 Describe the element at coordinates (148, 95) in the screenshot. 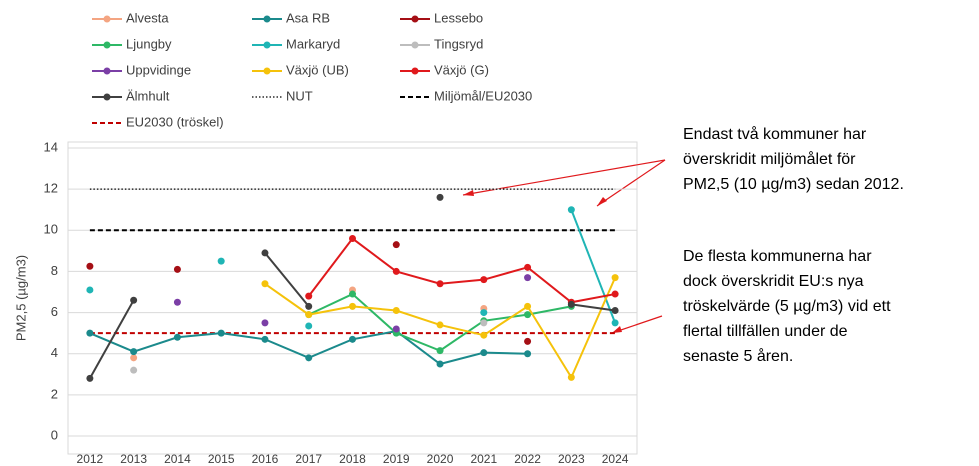

I see `legend-label: Älmhult` at that location.